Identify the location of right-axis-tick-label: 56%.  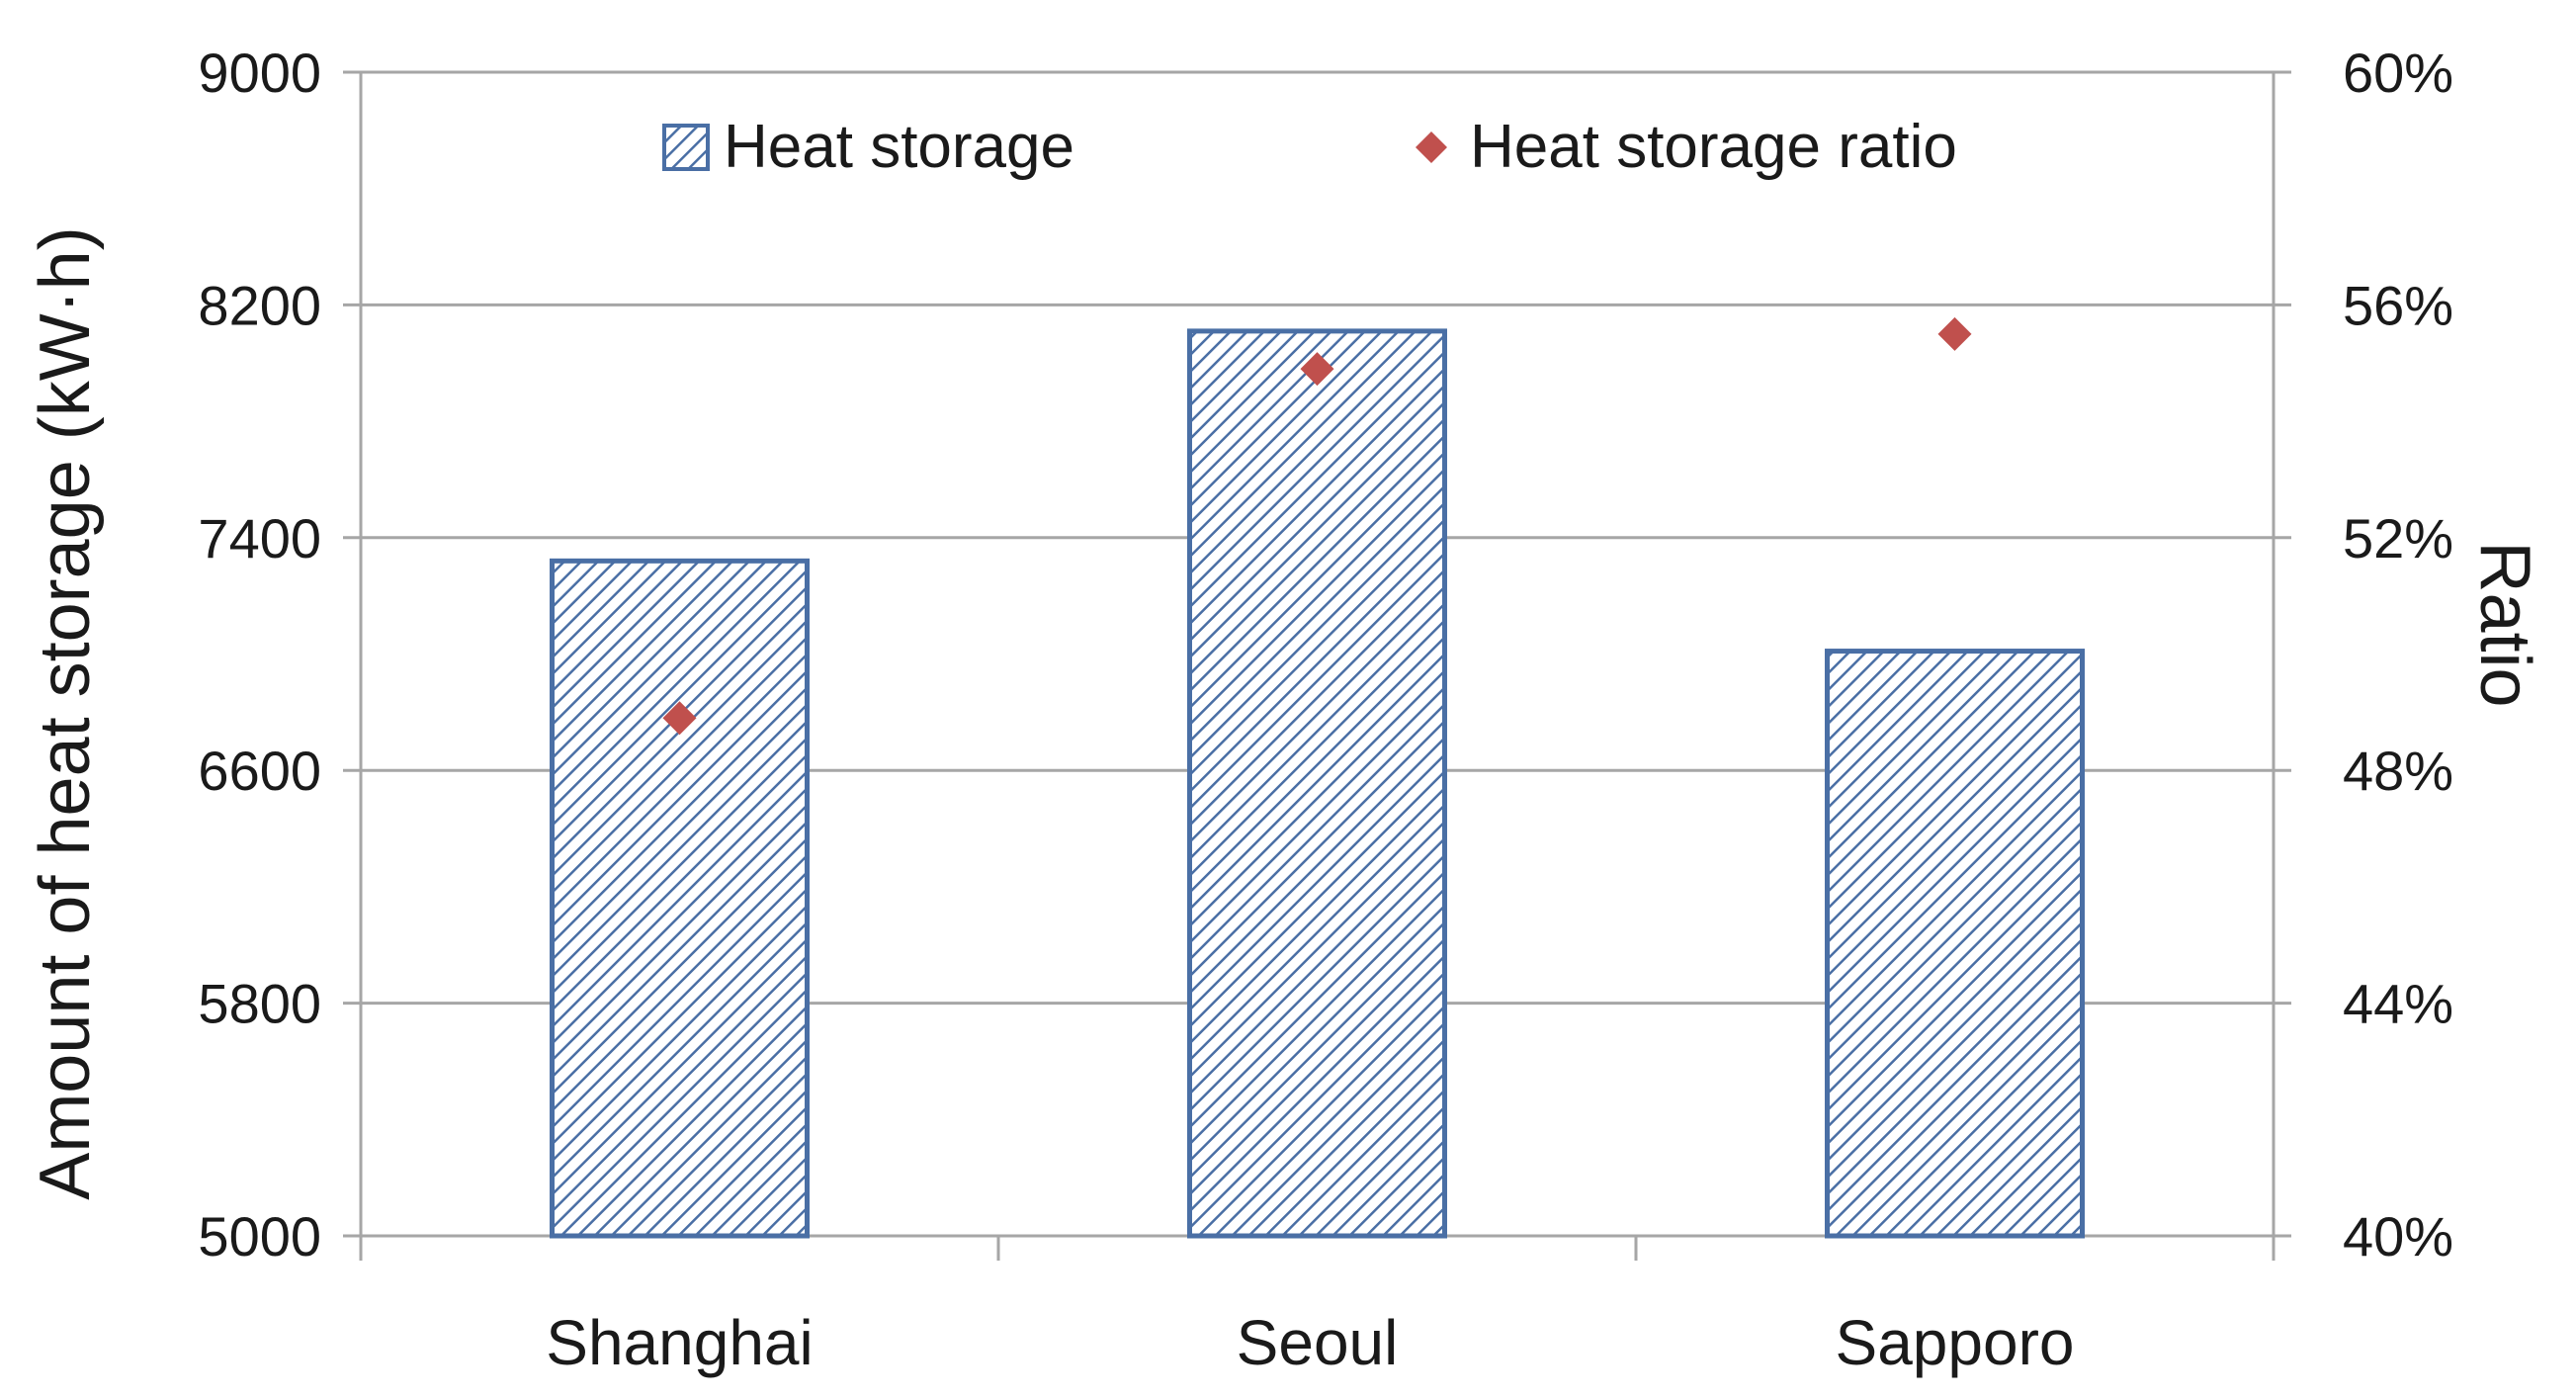
(2398, 305).